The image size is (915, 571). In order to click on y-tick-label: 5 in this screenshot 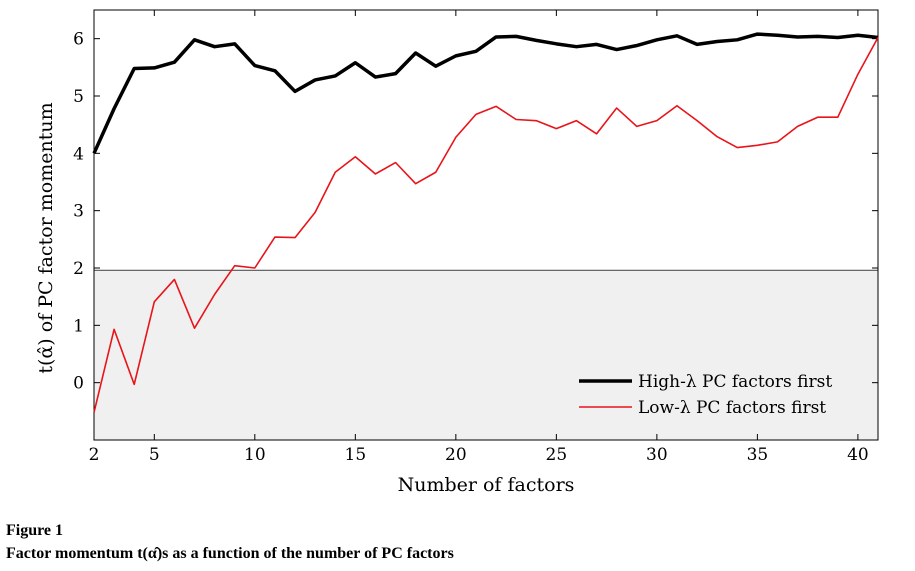, I will do `click(78, 97)`.